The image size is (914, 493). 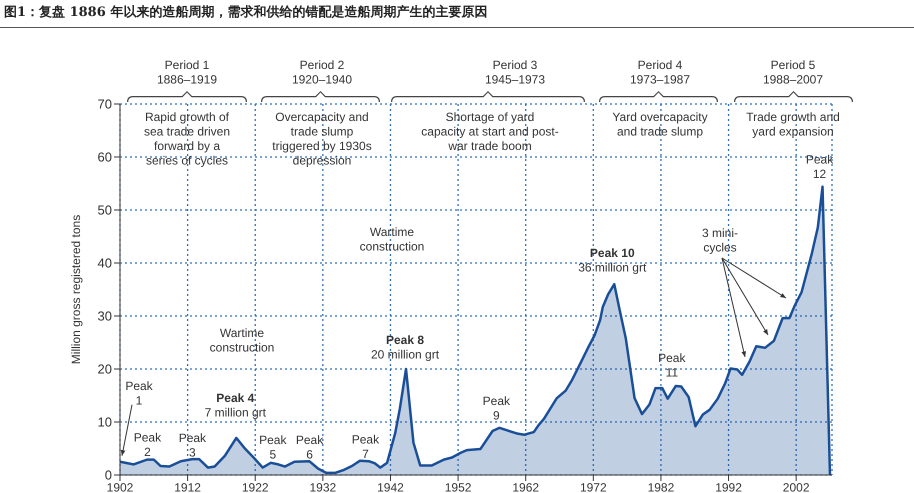 What do you see at coordinates (105, 210) in the screenshot?
I see `y-tick-label: 50` at bounding box center [105, 210].